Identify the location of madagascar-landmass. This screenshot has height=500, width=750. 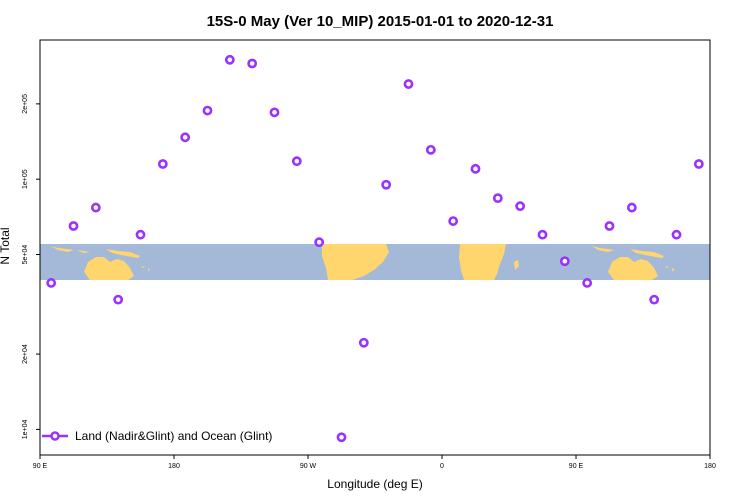
(516, 265).